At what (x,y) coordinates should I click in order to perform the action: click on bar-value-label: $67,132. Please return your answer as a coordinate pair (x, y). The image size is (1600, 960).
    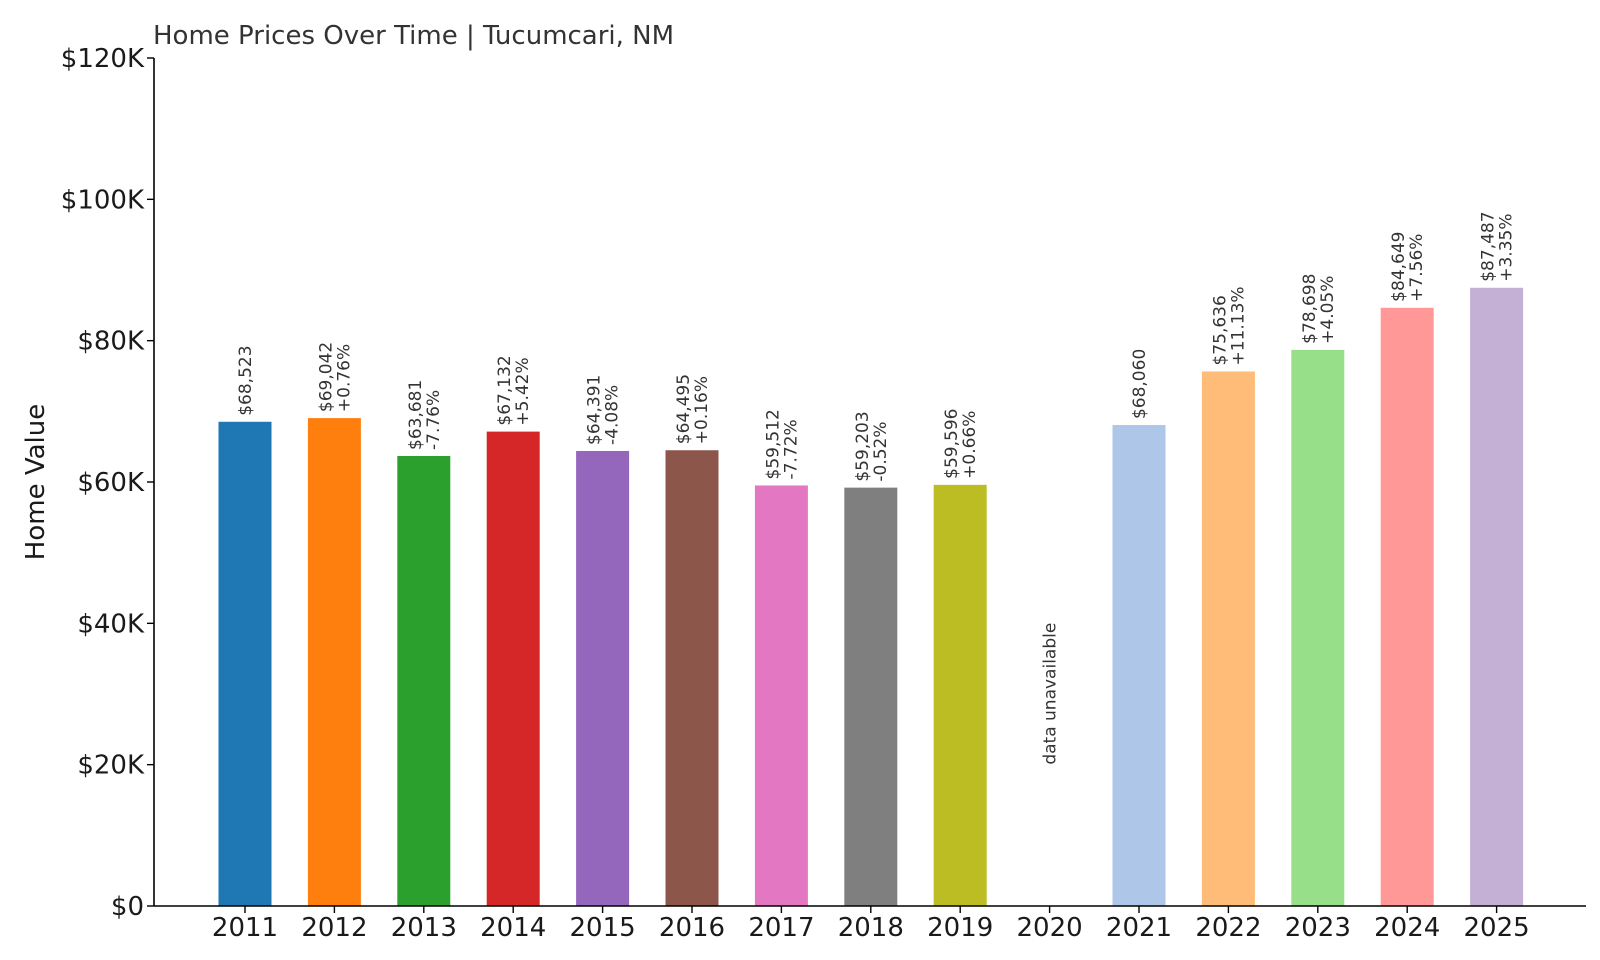
    Looking at the image, I should click on (505, 390).